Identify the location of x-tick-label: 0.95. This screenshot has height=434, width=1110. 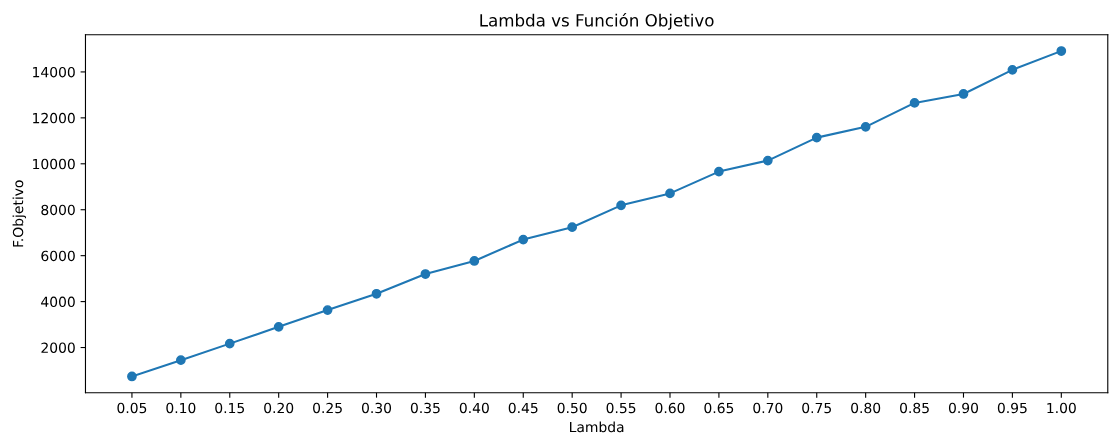
(1012, 408).